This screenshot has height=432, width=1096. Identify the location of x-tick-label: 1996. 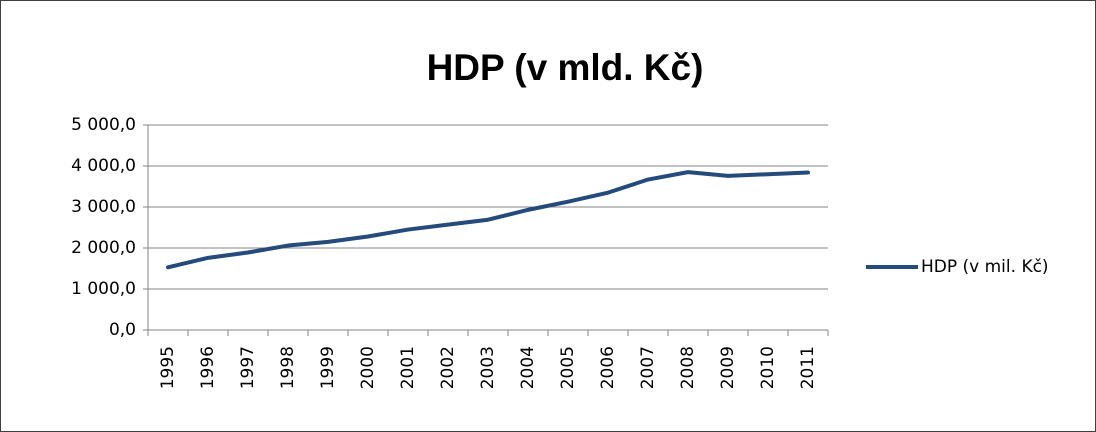
(208, 367).